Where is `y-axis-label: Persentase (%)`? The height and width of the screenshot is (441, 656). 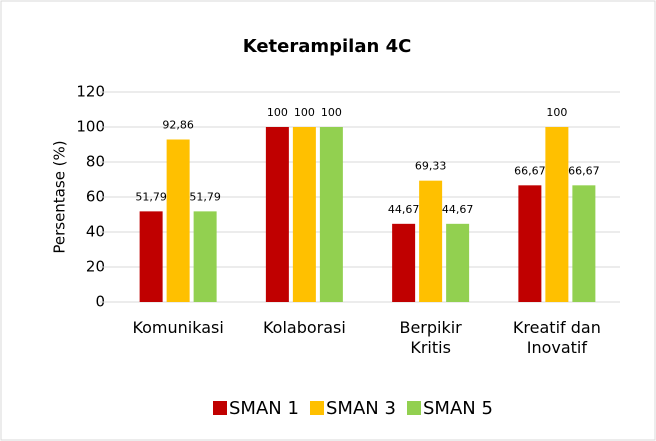
y-axis-label: Persentase (%) is located at coordinates (60, 196).